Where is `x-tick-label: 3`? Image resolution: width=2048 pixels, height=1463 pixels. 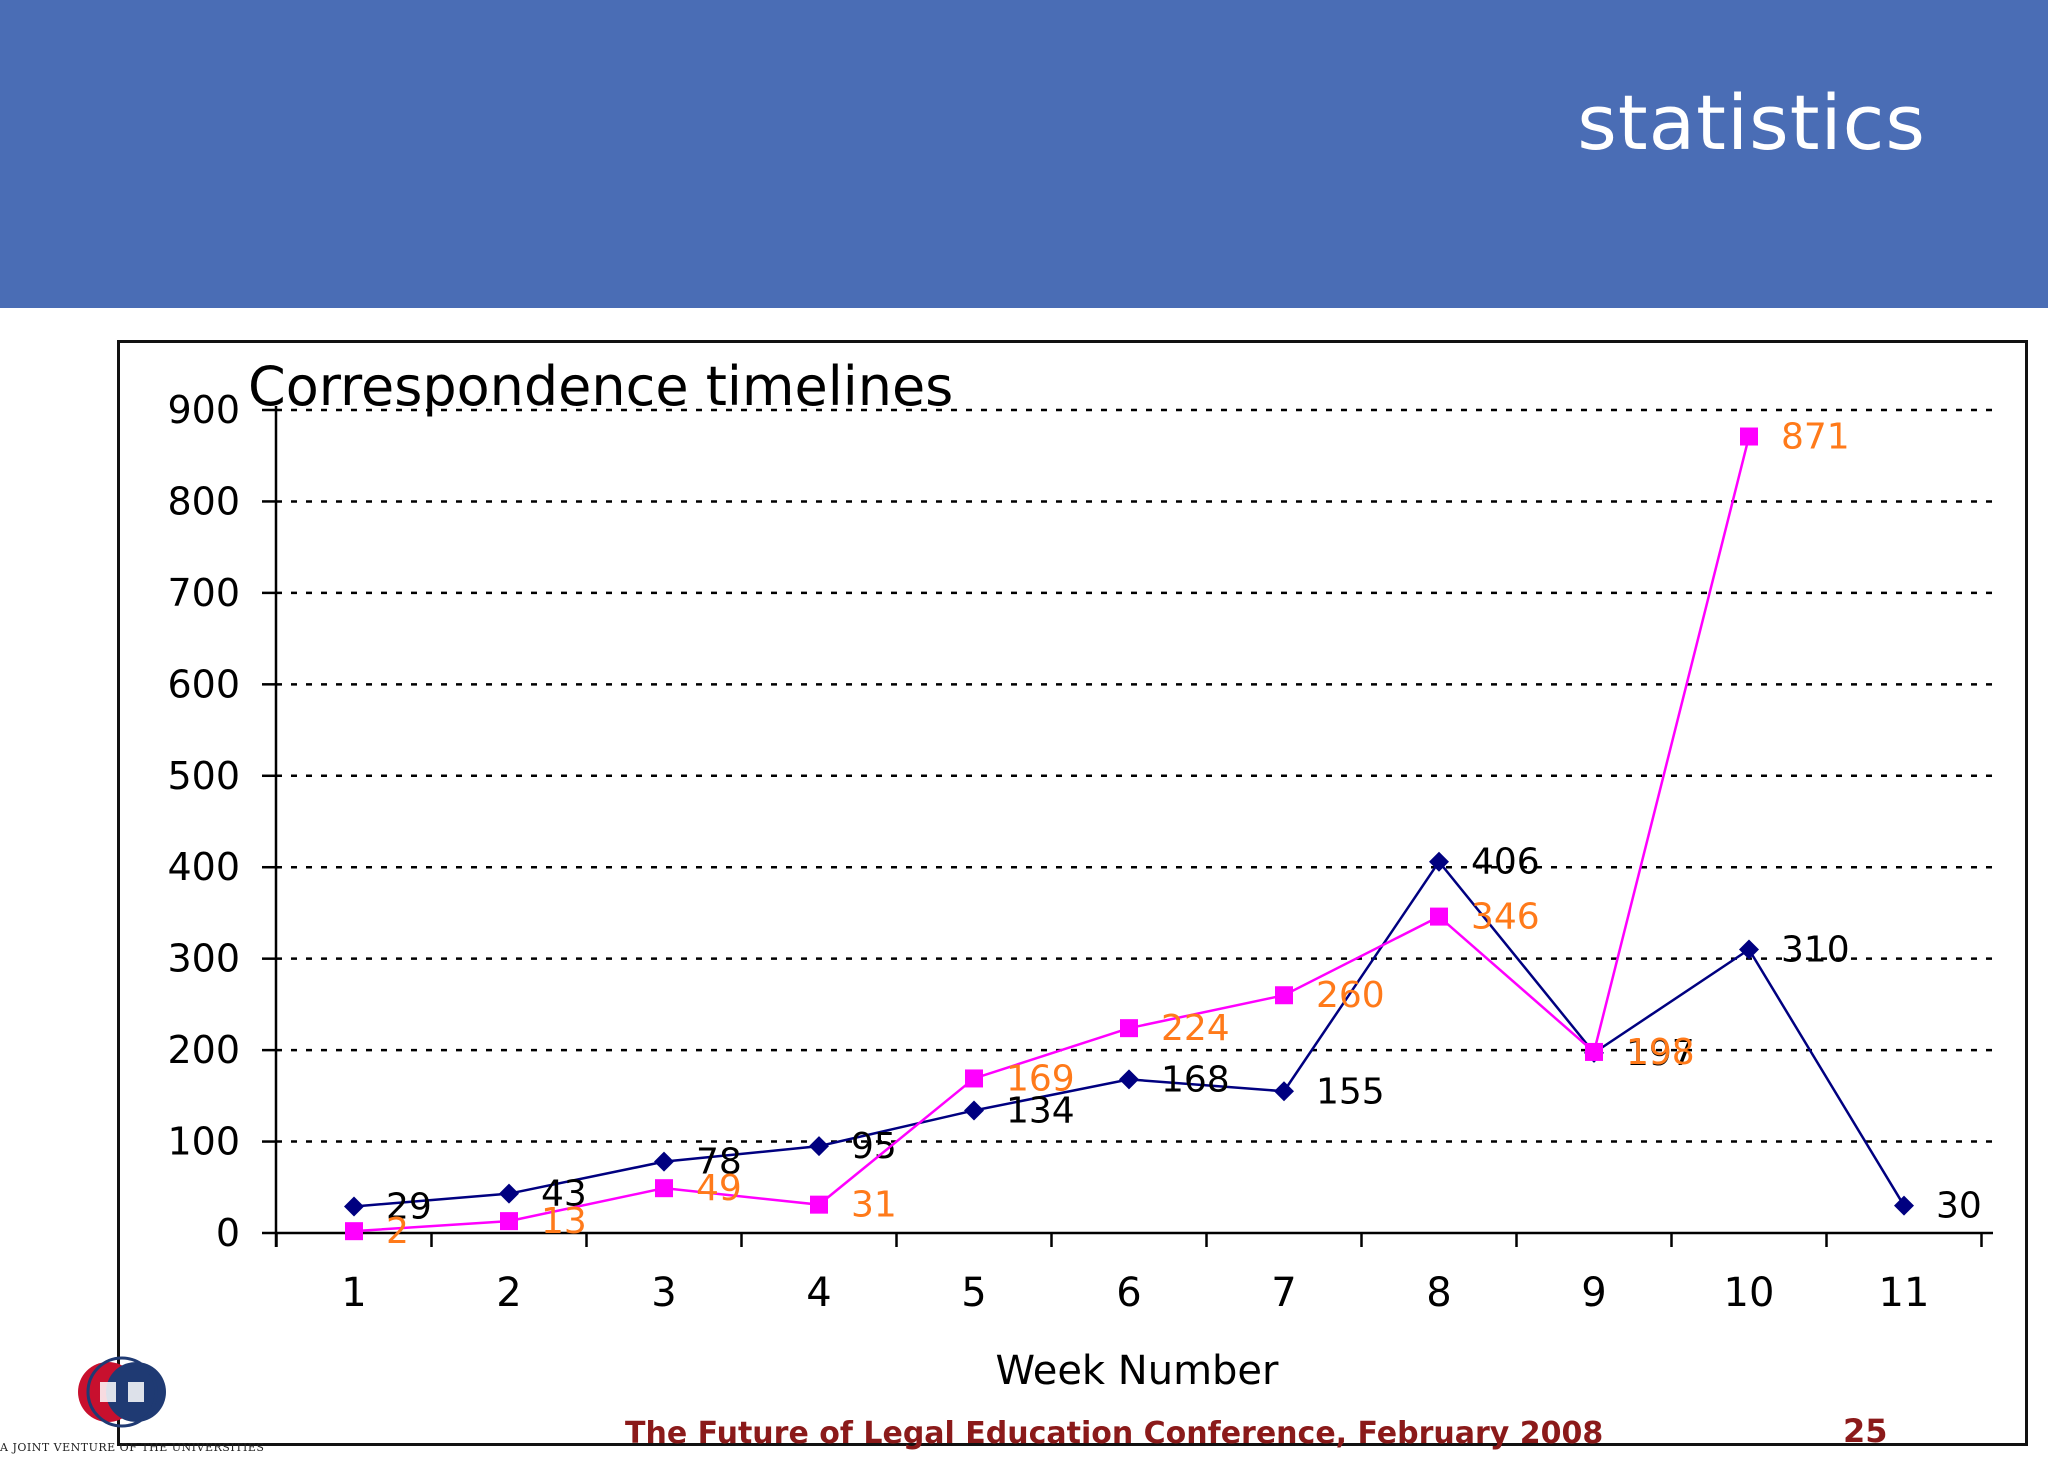 x-tick-label: 3 is located at coordinates (663, 1293).